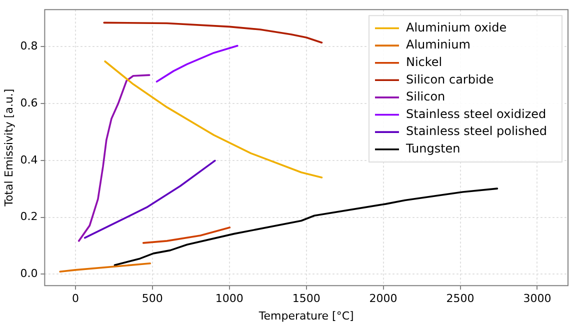 Image resolution: width=576 pixels, height=324 pixels. Describe the element at coordinates (537, 299) in the screenshot. I see `x-tick-label: 3000` at that location.